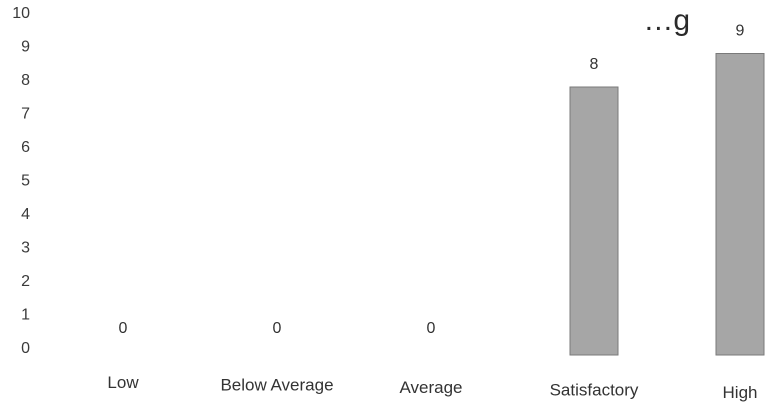 The width and height of the screenshot is (778, 409). What do you see at coordinates (123, 382) in the screenshot?
I see `x-tick-label: Low` at bounding box center [123, 382].